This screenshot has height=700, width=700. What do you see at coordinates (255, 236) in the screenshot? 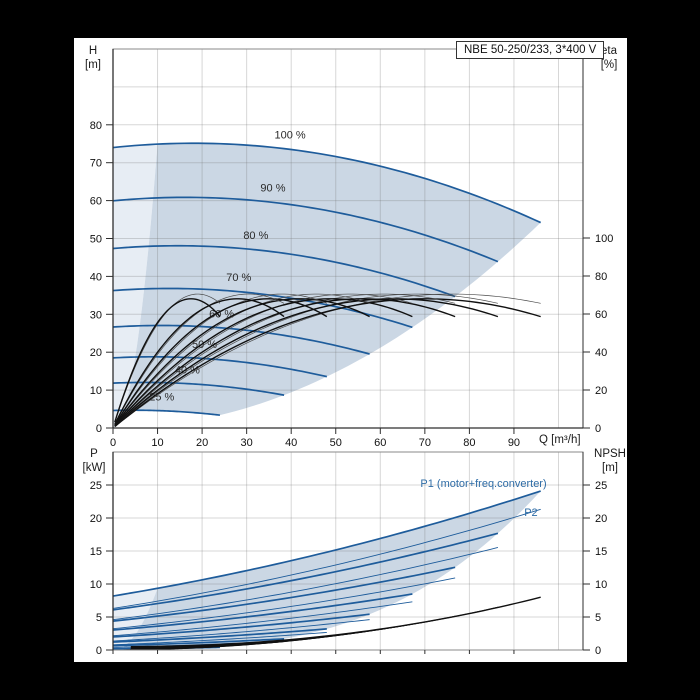
I see `speed-curve-label: 80 %` at bounding box center [255, 236].